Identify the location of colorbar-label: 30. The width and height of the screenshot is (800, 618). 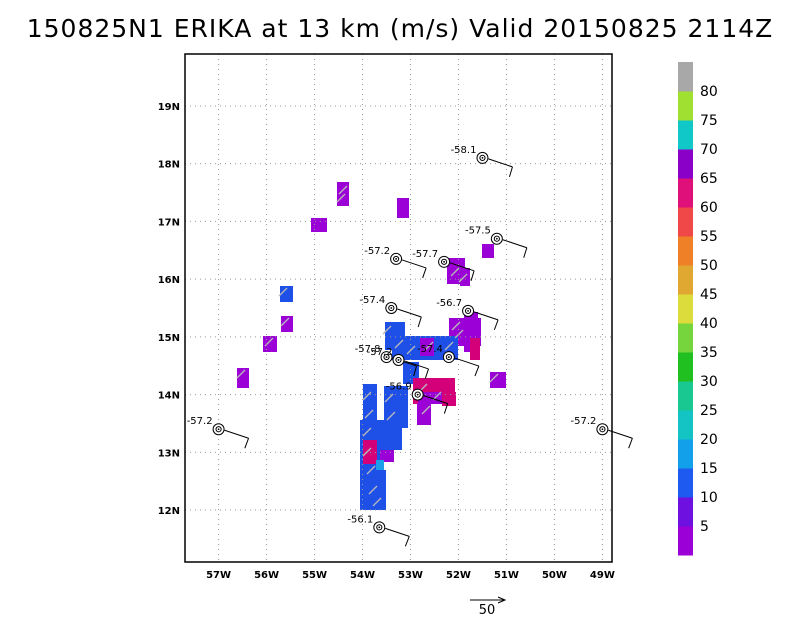
(709, 382).